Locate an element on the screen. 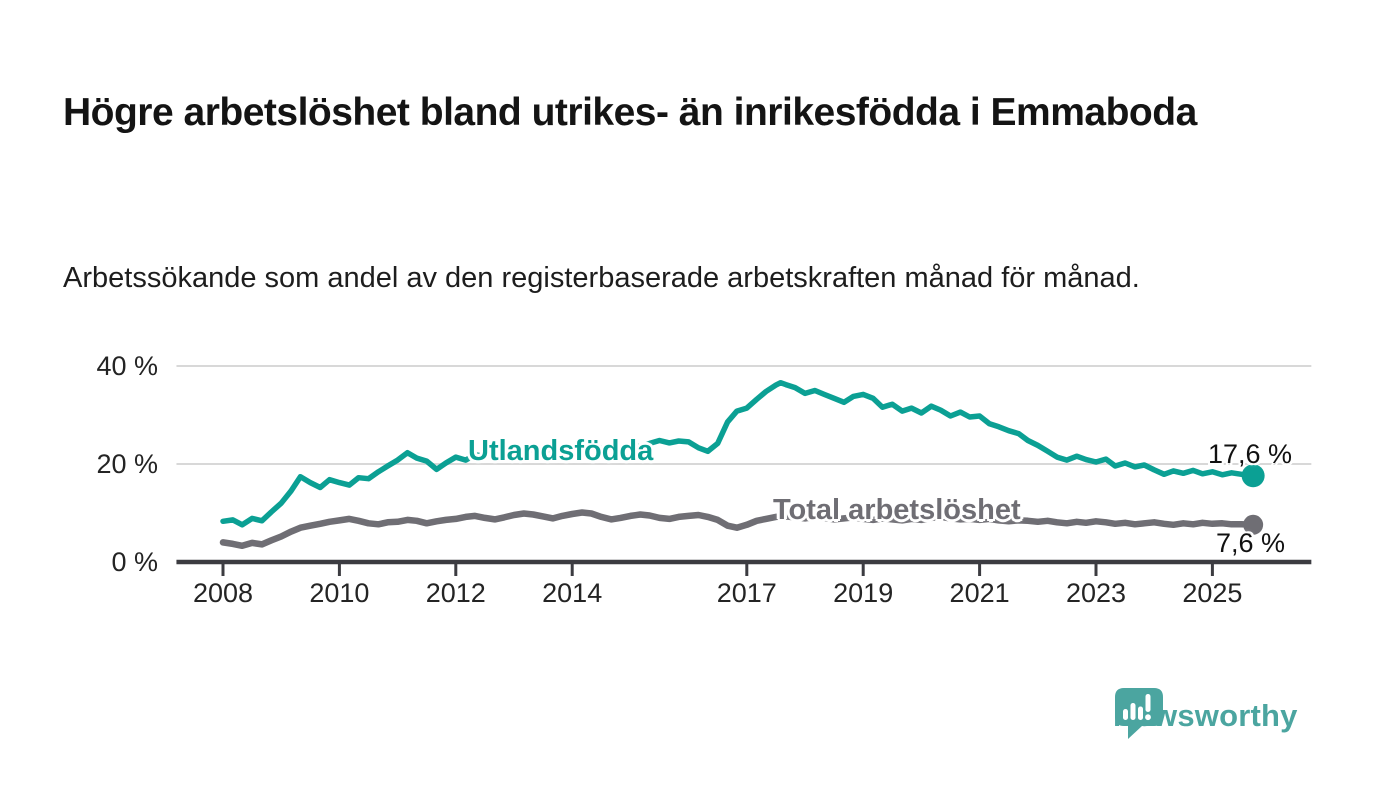 The width and height of the screenshot is (1400, 794). series-label-total-arbetsloshet: Total arbetslöshet is located at coordinates (897, 510).